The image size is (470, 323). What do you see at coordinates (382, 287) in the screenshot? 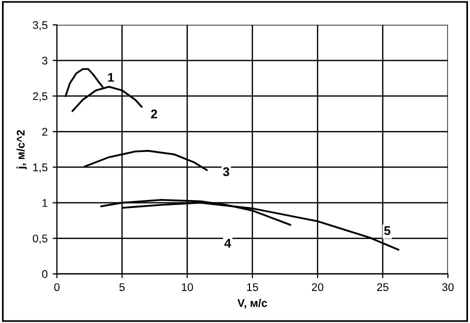
I see `x-tick-label: 25` at bounding box center [382, 287].